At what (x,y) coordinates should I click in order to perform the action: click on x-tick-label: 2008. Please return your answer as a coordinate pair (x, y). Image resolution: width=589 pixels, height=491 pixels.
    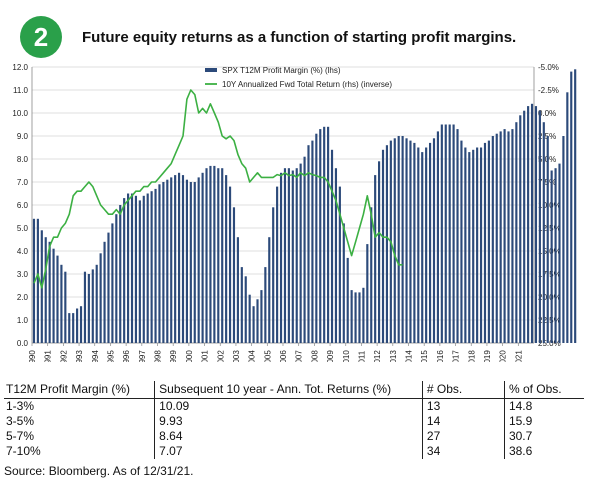
    Looking at the image, I should click on (314, 356).